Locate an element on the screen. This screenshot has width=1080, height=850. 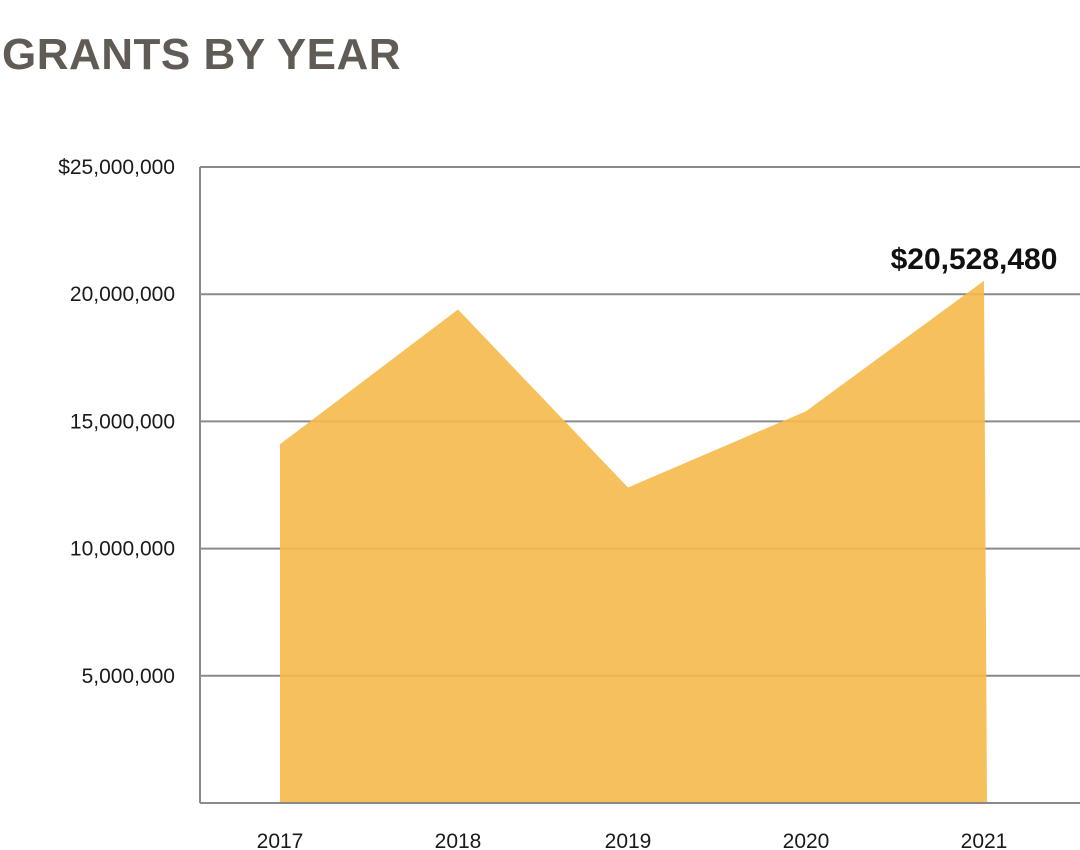
y-tick-label: 10,000,000 is located at coordinates (122, 549).